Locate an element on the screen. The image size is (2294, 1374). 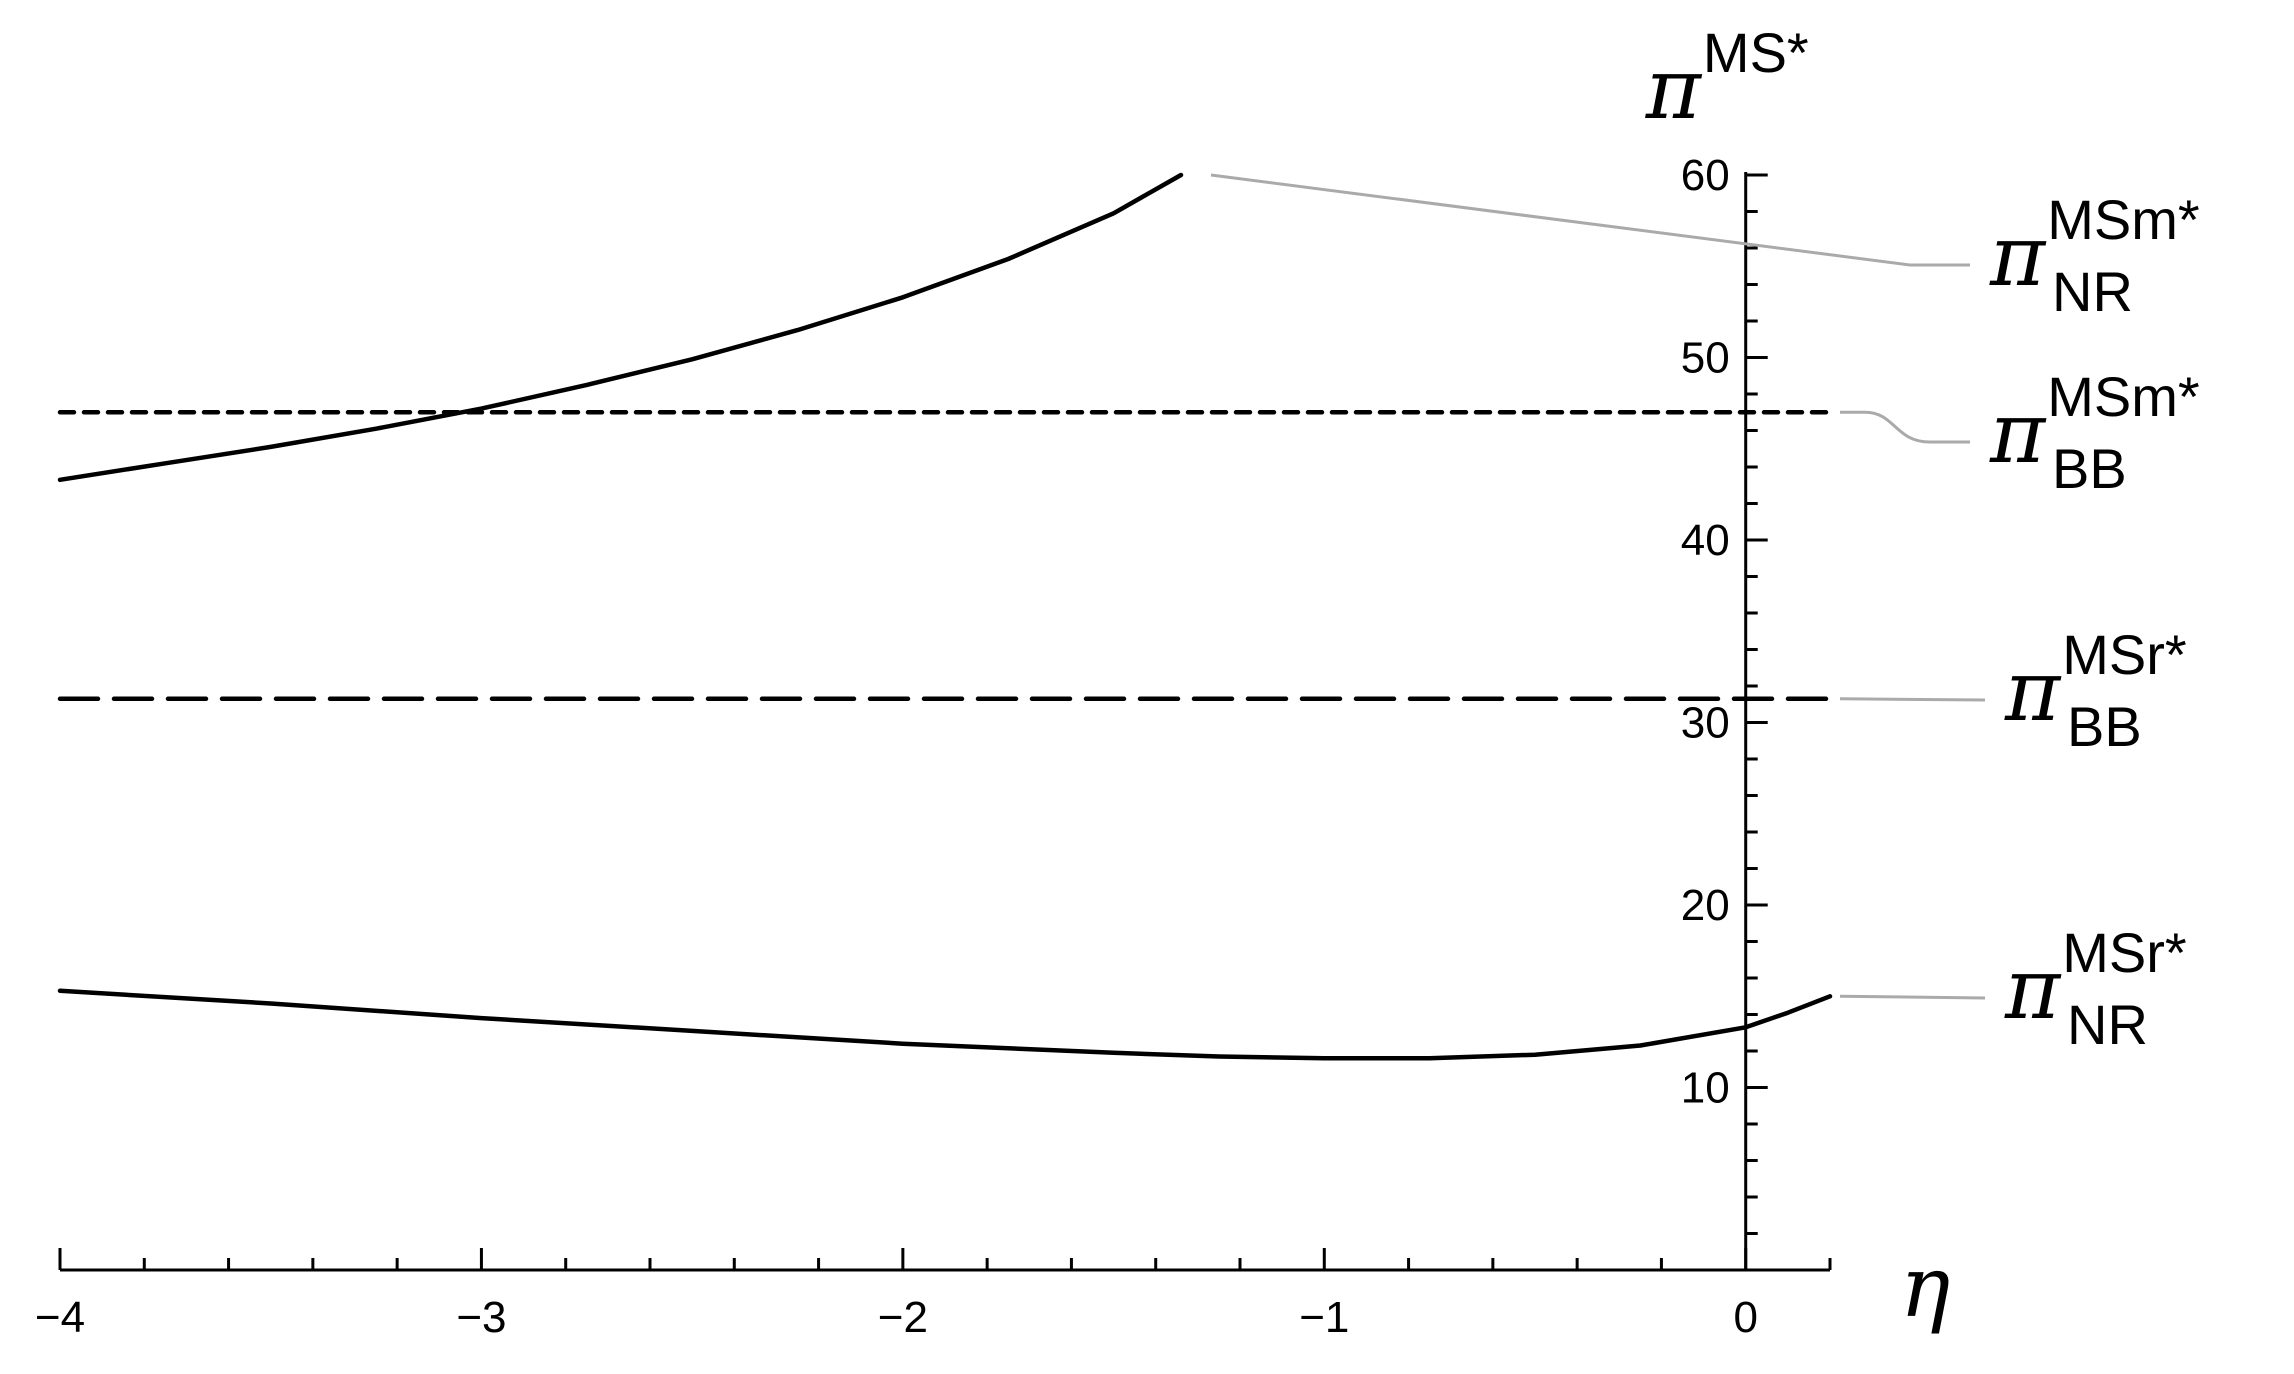
x-tick-label: −1 is located at coordinates (1324, 1317).